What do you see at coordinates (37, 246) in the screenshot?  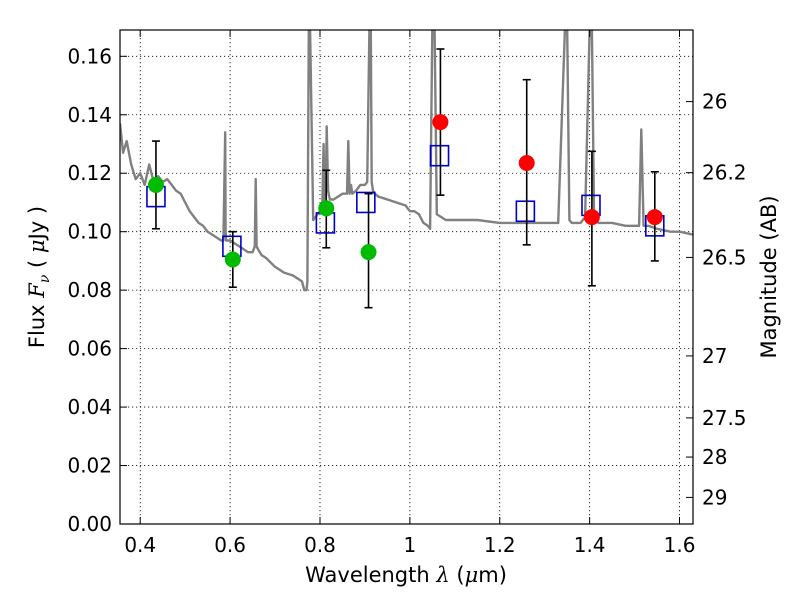 I see `y-axis-unit-mu: μ` at bounding box center [37, 246].